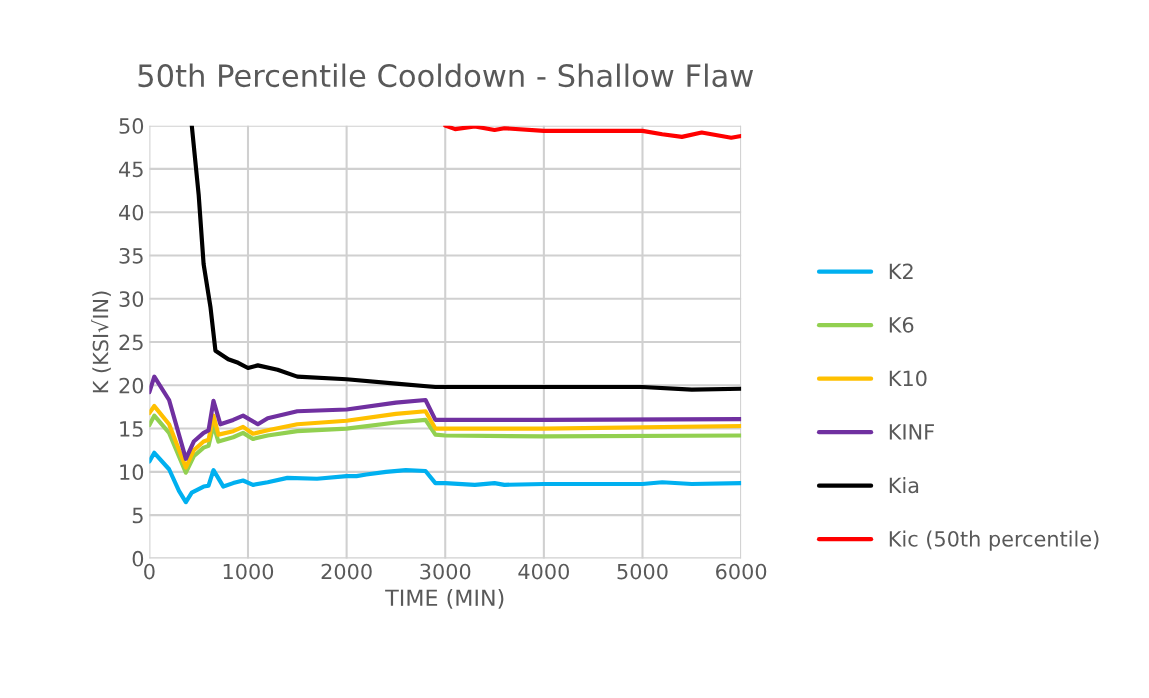 The image size is (1149, 698). What do you see at coordinates (444, 599) in the screenshot?
I see `x-axis-title: TIME (MIN)` at bounding box center [444, 599].